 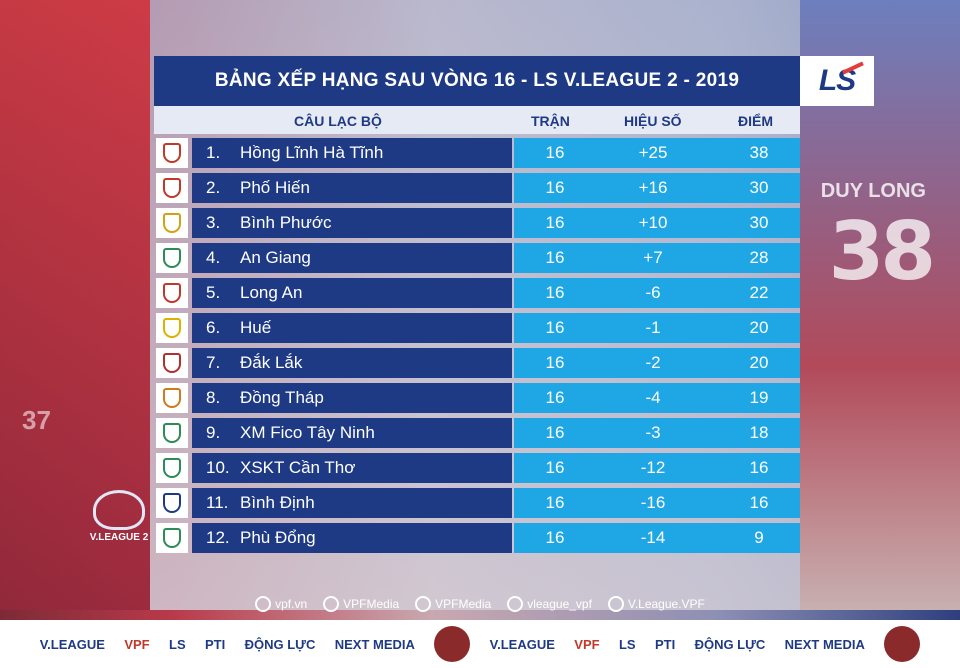 I want to click on table-row: 2. Phố Hiến 16 +16 30, so click(x=477, y=188).